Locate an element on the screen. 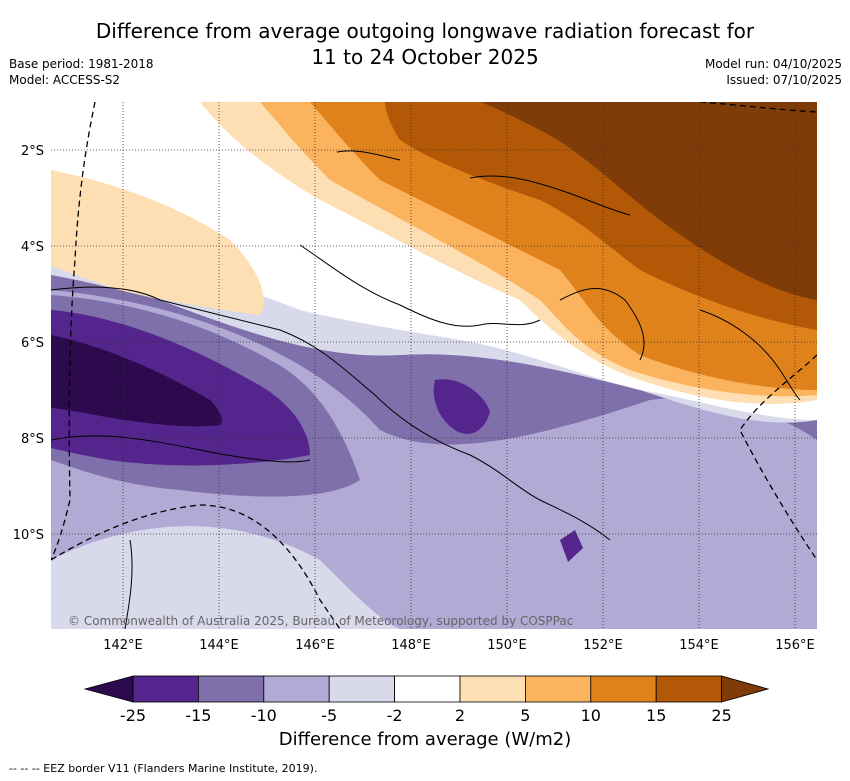 The image size is (850, 781). contour-darkest-brown is located at coordinates (648, 201).